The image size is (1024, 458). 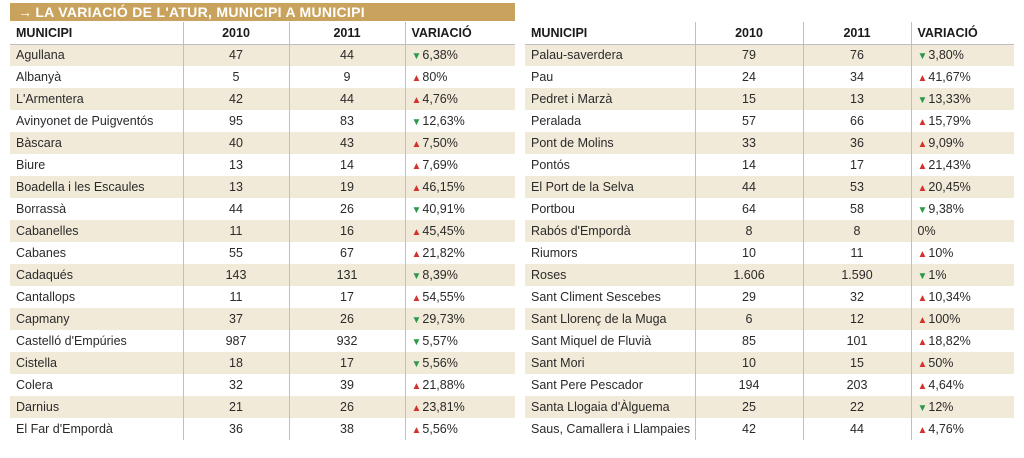 What do you see at coordinates (440, 275) in the screenshot?
I see `variation-value: 8,39%` at bounding box center [440, 275].